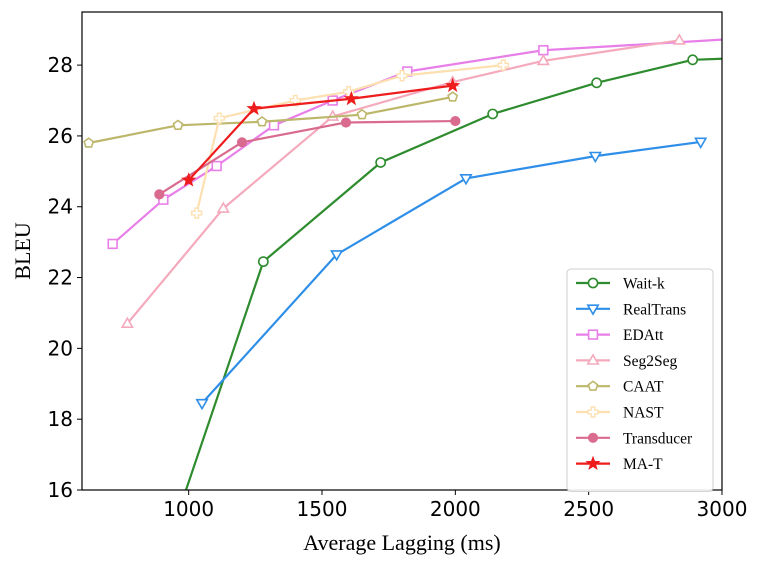  I want to click on x-tick-label: 2500, so click(588, 509).